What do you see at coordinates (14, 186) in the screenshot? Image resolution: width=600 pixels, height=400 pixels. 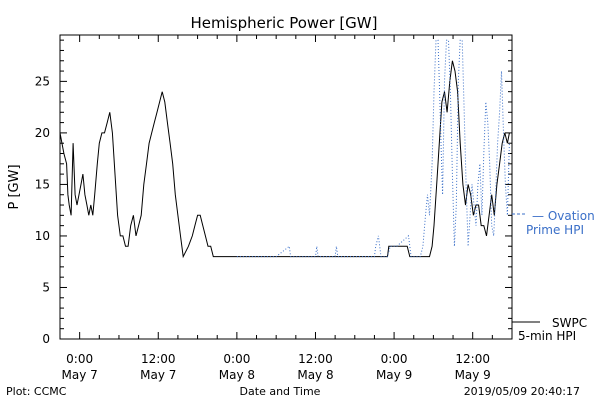 I see `y-axis-label: P [GW]` at bounding box center [14, 186].